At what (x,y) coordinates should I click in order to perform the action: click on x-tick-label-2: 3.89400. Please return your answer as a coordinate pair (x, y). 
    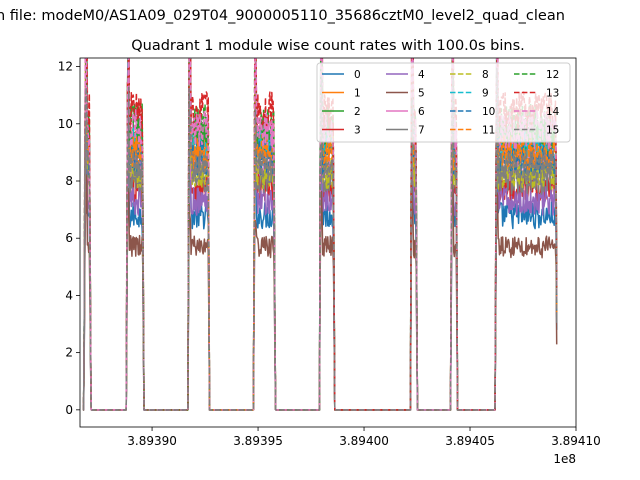
    Looking at the image, I should click on (364, 441).